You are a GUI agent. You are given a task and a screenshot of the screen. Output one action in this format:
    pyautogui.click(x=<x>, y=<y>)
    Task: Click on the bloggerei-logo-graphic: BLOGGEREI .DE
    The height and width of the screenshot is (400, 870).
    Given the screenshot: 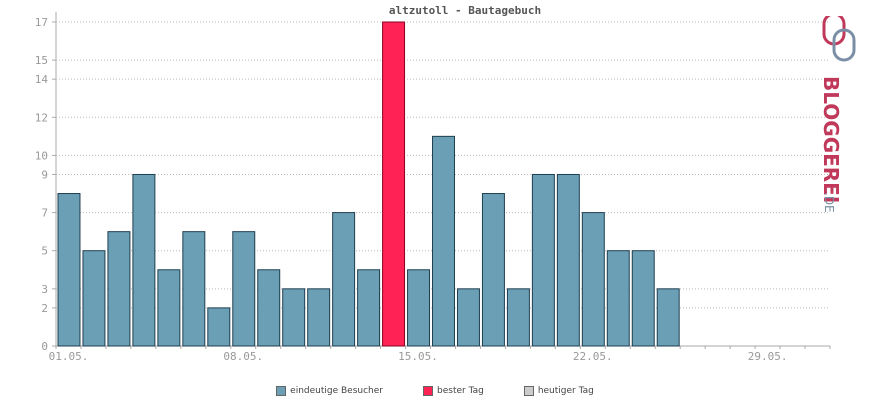 What is the action you would take?
    pyautogui.click(x=837, y=112)
    